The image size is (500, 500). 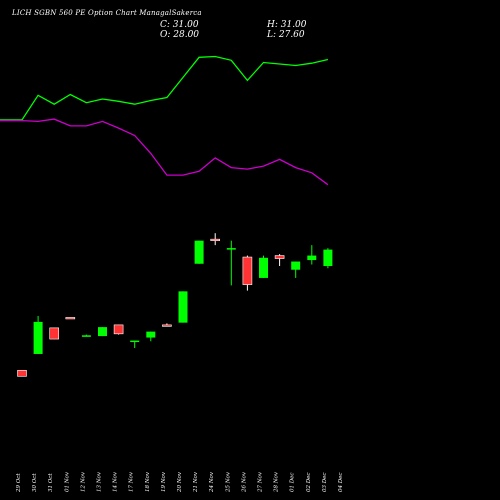 What do you see at coordinates (148, 481) in the screenshot?
I see `x-tick-label: 18 Nov` at bounding box center [148, 481].